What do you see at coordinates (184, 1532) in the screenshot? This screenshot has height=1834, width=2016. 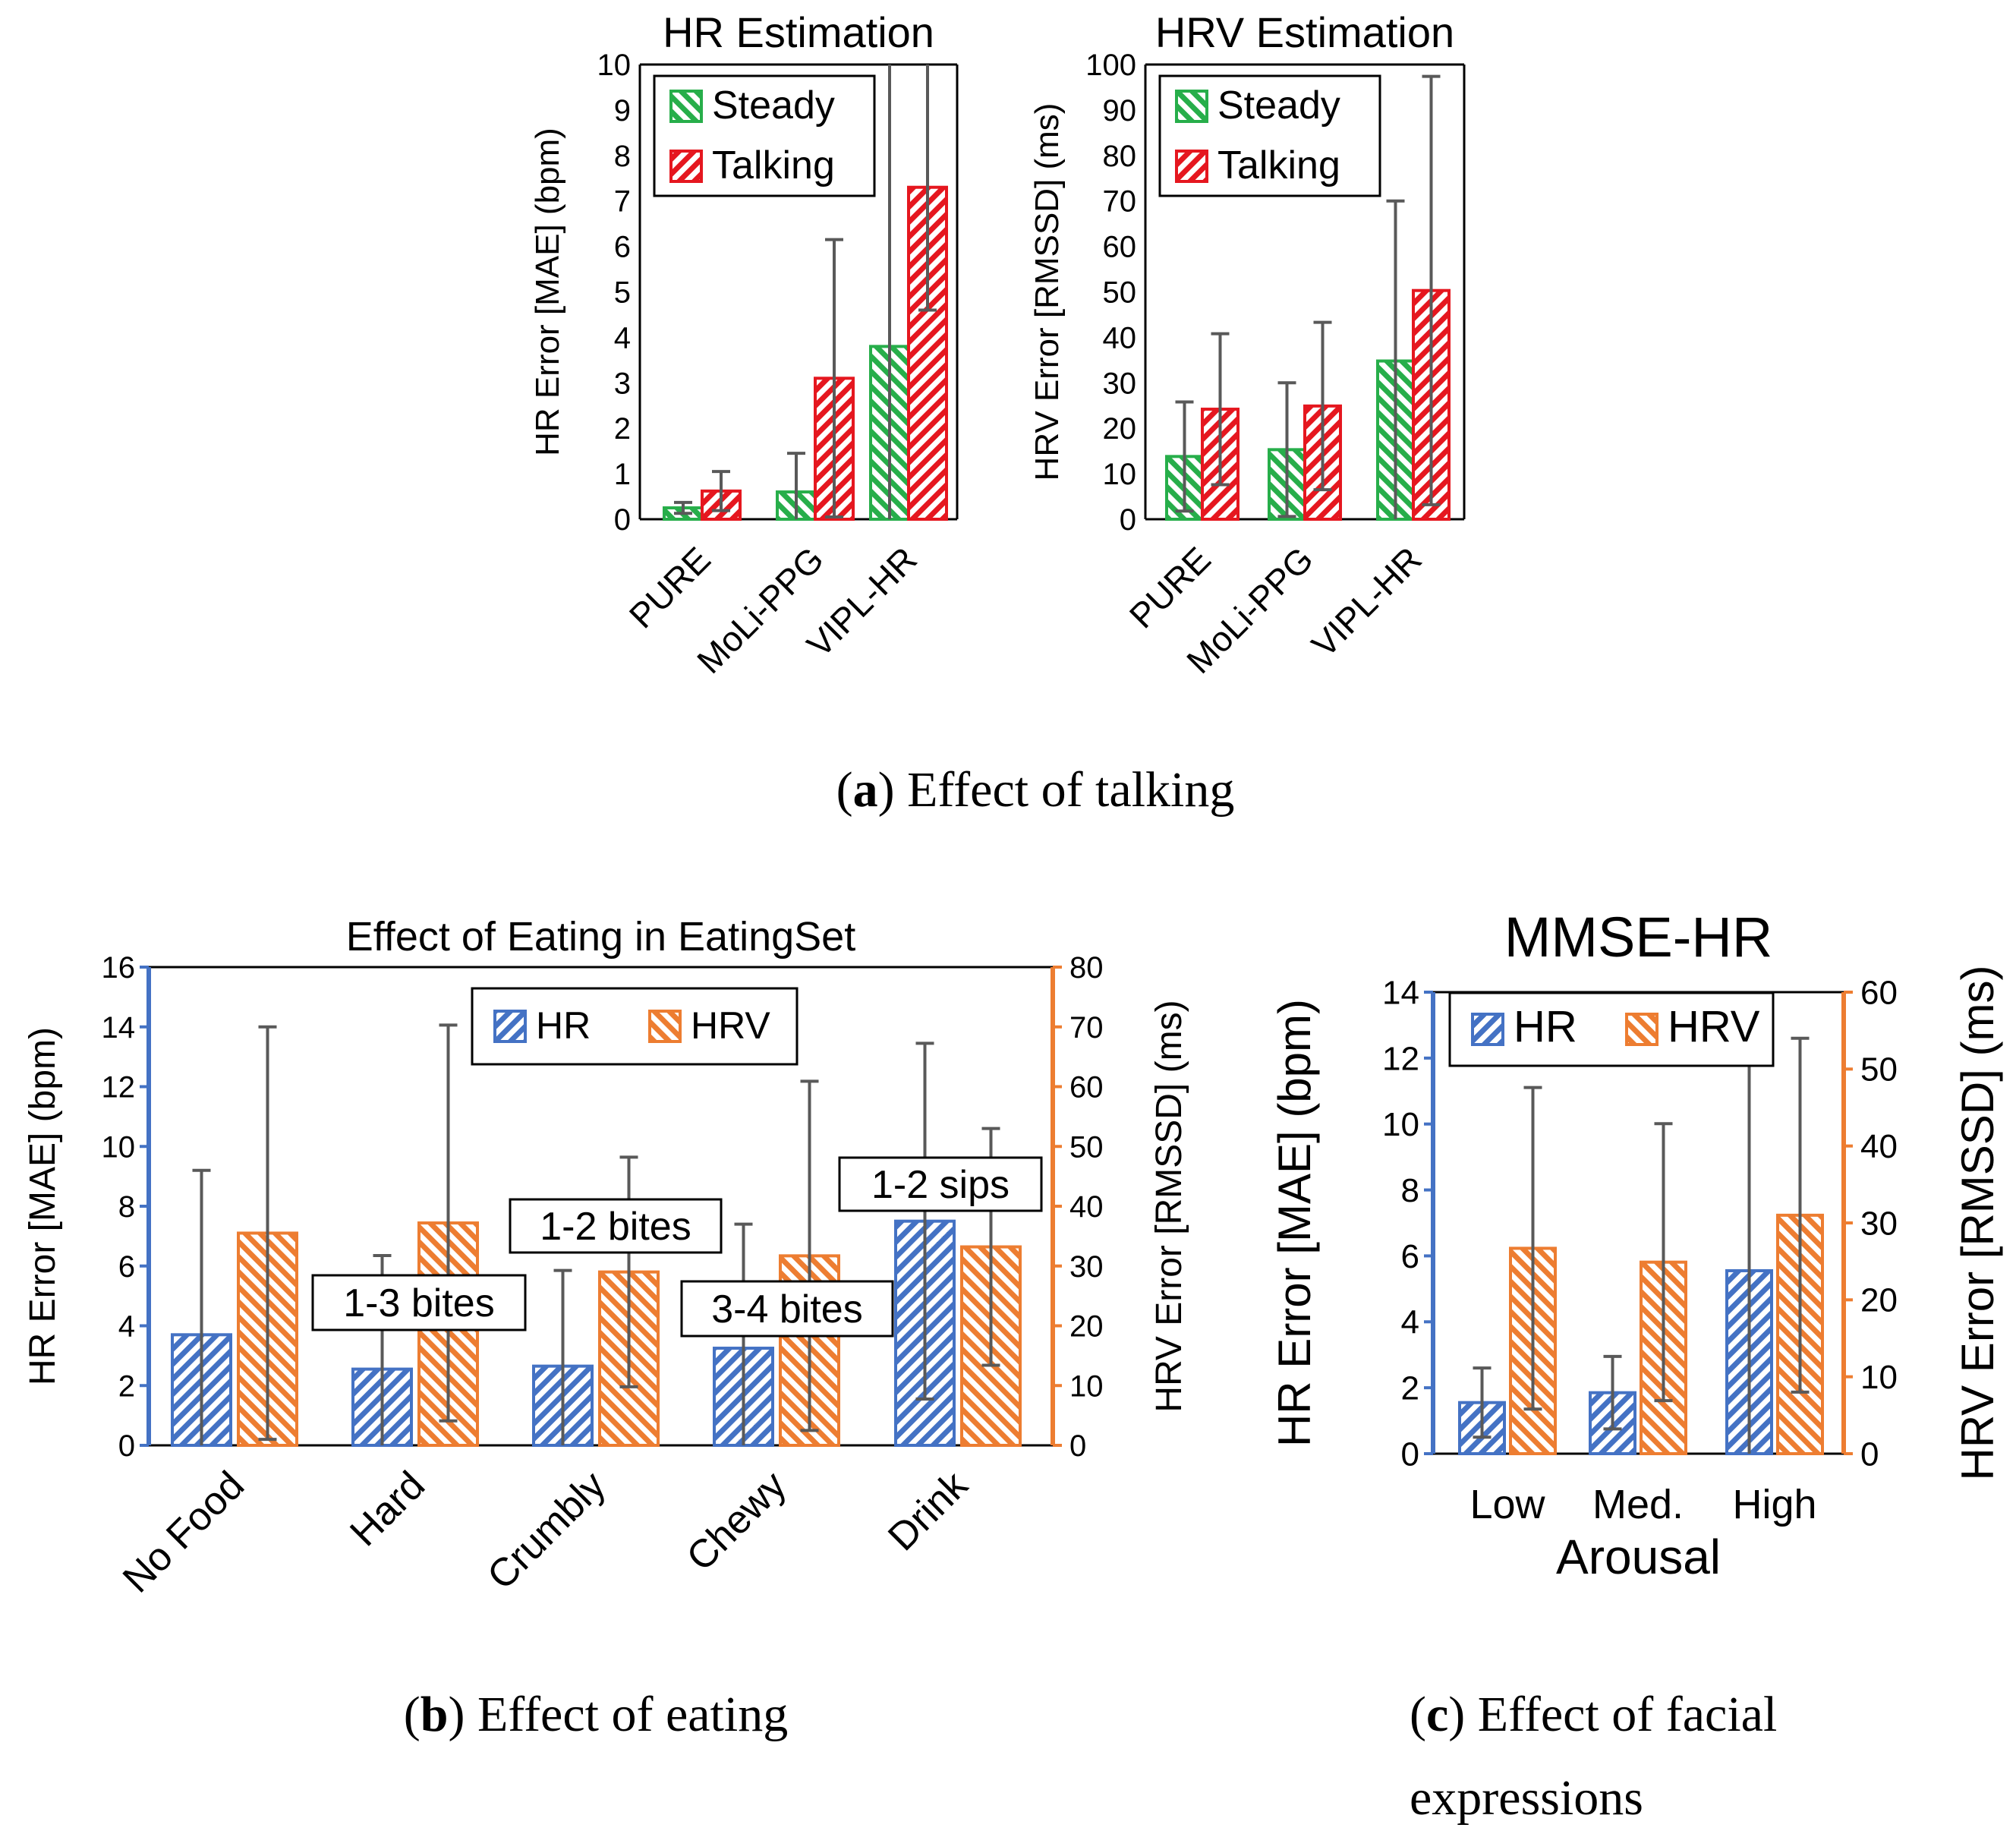 I see `x-tick-label-no-food: No Food` at bounding box center [184, 1532].